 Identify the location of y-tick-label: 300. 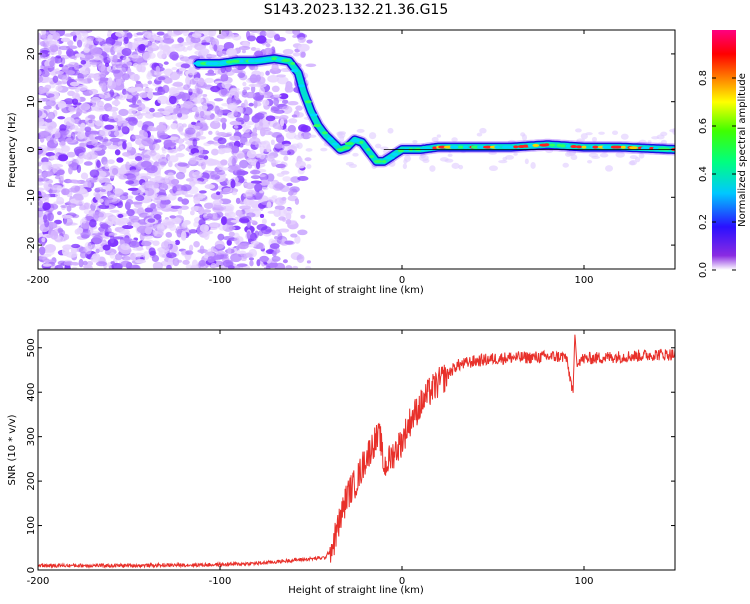
(31, 436).